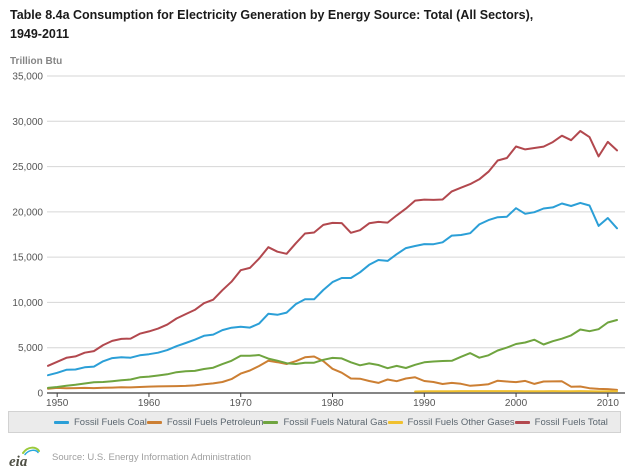  Describe the element at coordinates (571, 422) in the screenshot. I see `legend-label: Fossil Fuels Total` at that location.